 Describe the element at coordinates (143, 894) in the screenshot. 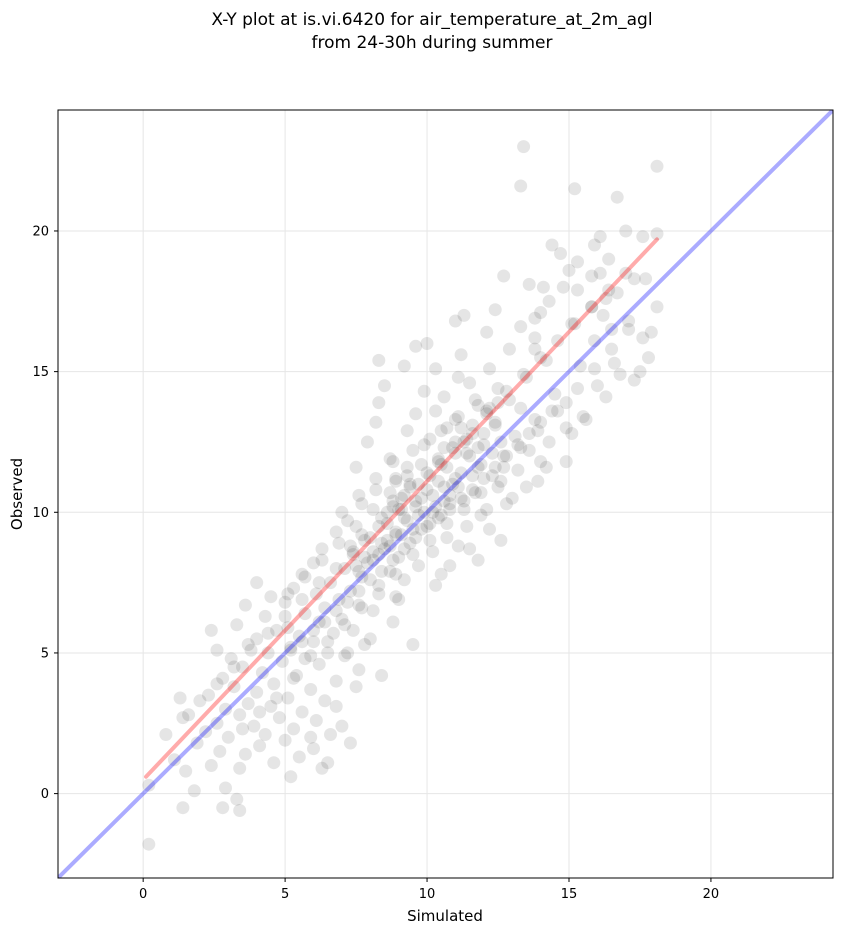

I see `x-tick-label: 0` at that location.